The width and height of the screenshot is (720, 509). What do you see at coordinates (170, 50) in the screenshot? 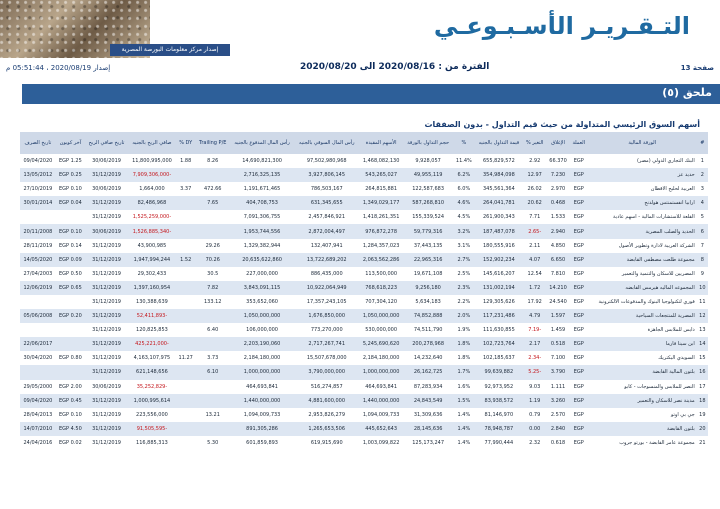
I see `report-subtitle: إصدار مركز معلومات البورصة المصرية` at bounding box center [170, 50].